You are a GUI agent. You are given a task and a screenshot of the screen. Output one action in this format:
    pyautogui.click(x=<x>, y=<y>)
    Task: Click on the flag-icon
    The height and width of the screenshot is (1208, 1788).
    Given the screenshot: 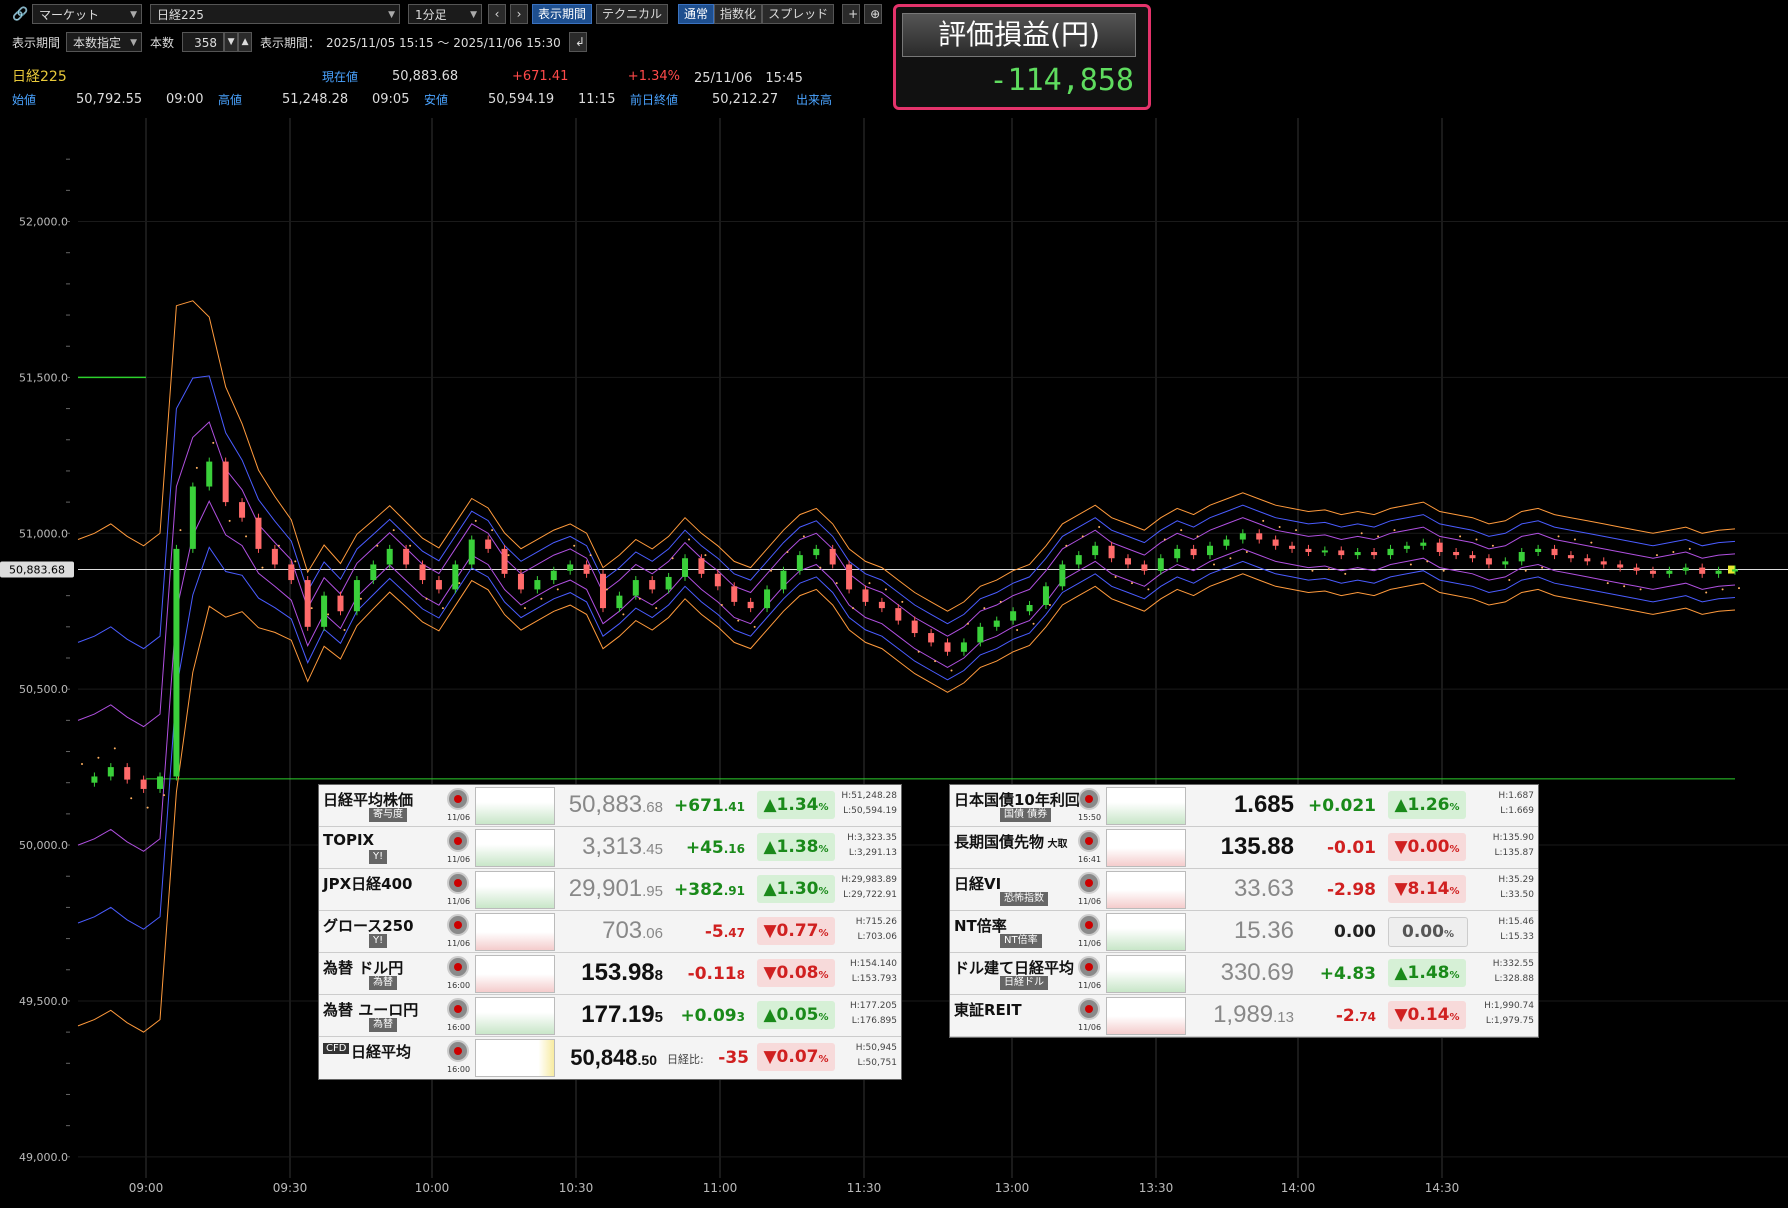 What is the action you would take?
    pyautogui.click(x=458, y=1009)
    